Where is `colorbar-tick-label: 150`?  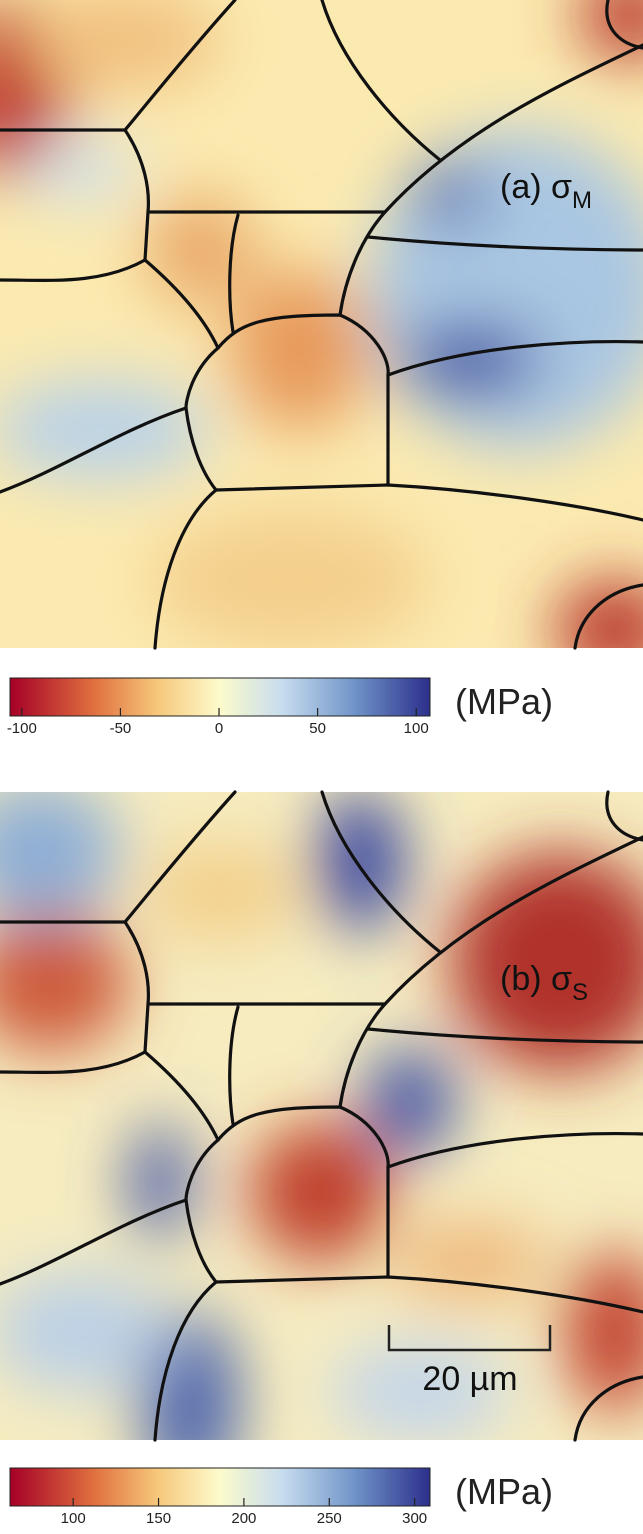 colorbar-tick-label: 150 is located at coordinates (158, 1518).